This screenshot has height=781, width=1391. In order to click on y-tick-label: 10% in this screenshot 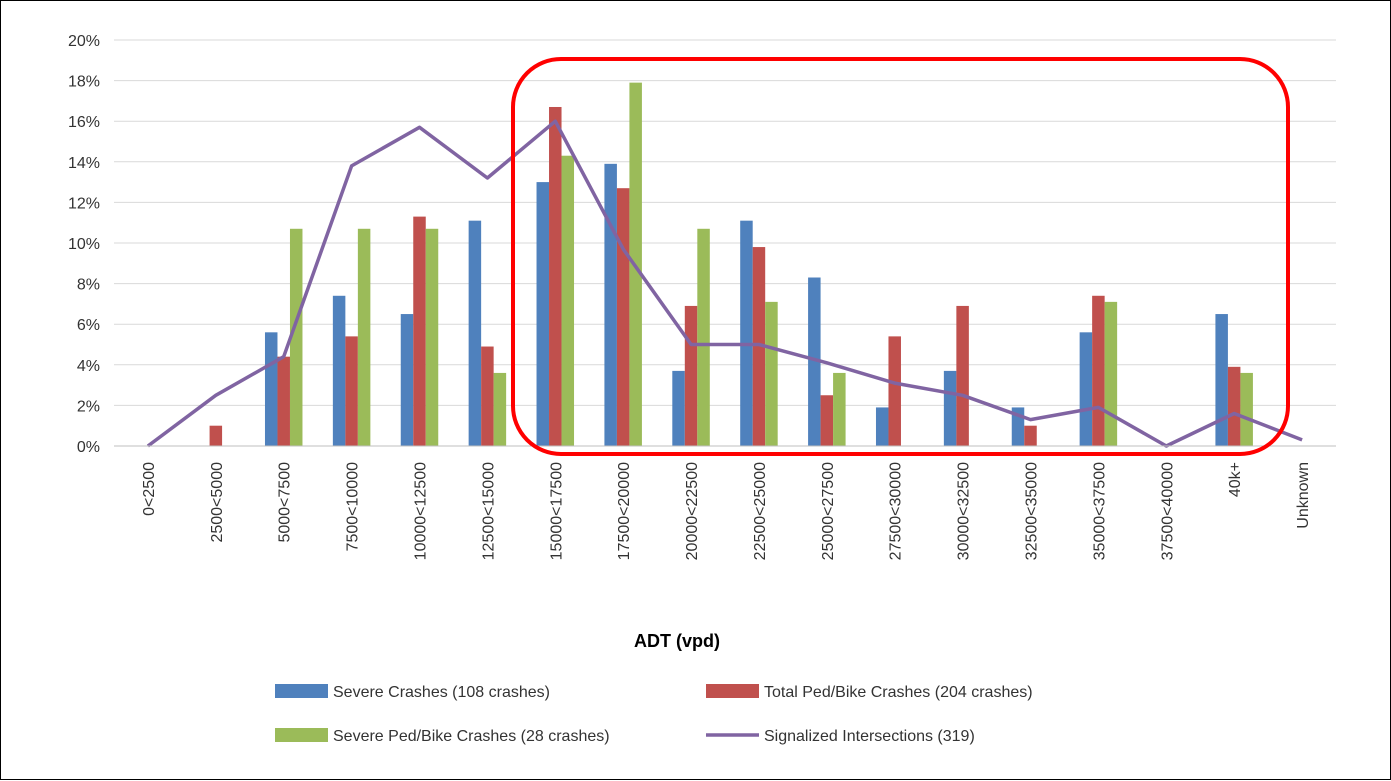, I will do `click(84, 244)`.